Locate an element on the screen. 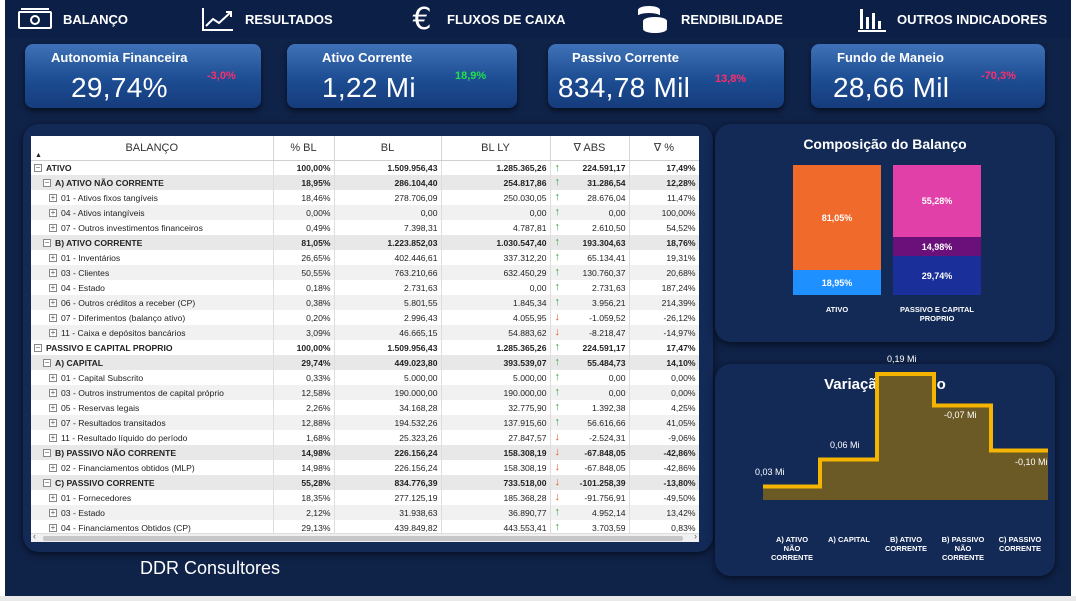  column-header-bl-ly: BL LY is located at coordinates (496, 148).